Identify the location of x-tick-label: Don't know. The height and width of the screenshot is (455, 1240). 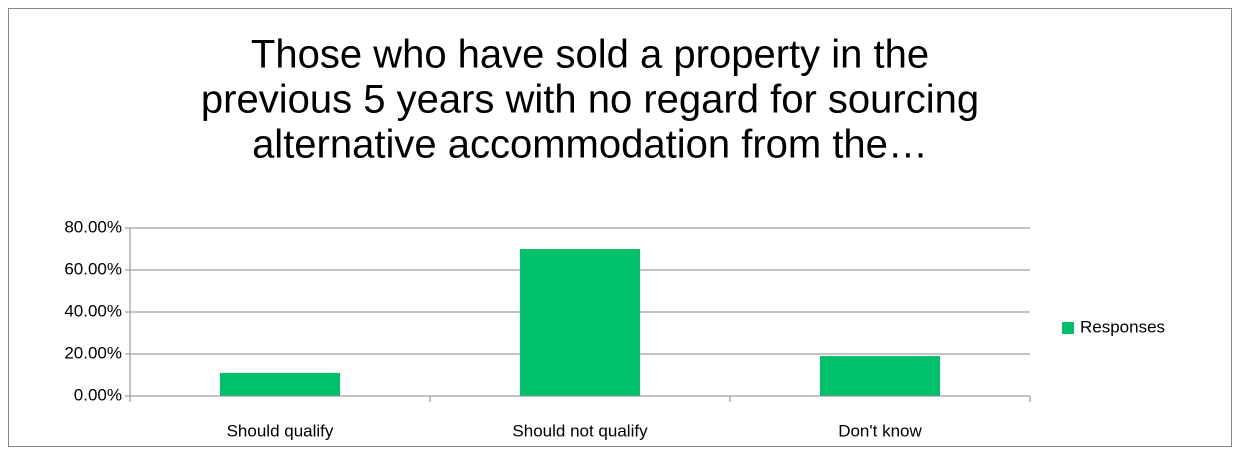
(880, 430).